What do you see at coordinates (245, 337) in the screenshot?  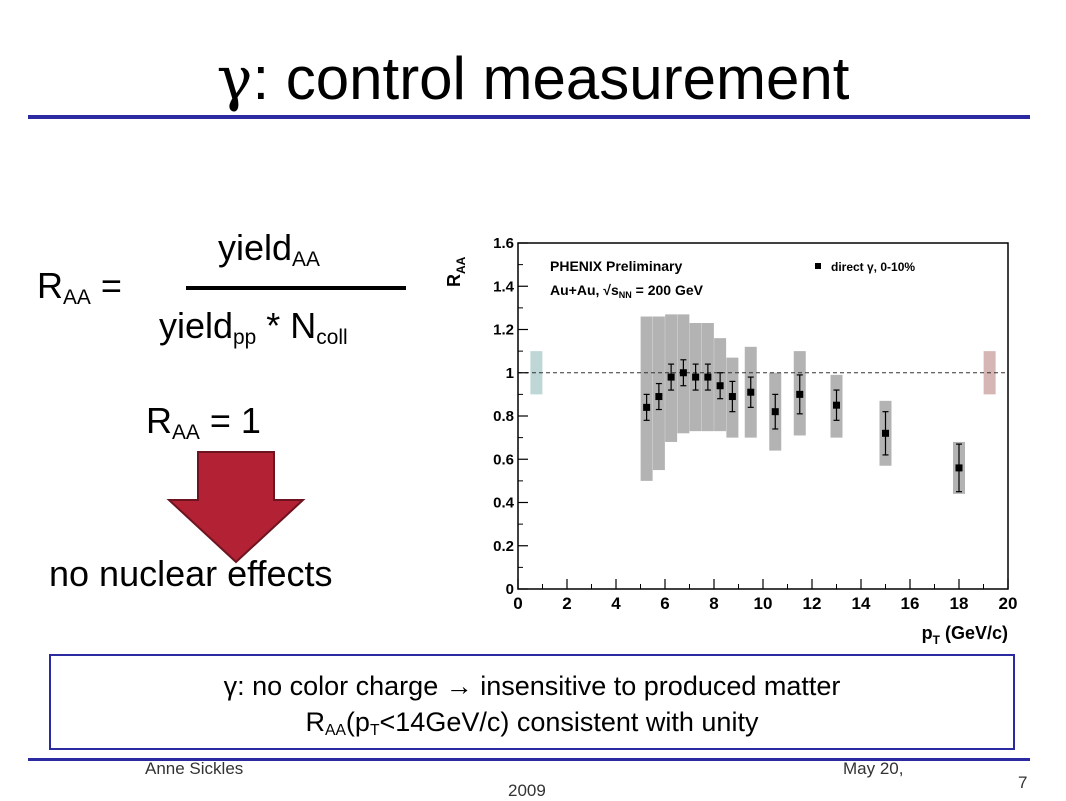 I see `denominator-subscript: pp` at bounding box center [245, 337].